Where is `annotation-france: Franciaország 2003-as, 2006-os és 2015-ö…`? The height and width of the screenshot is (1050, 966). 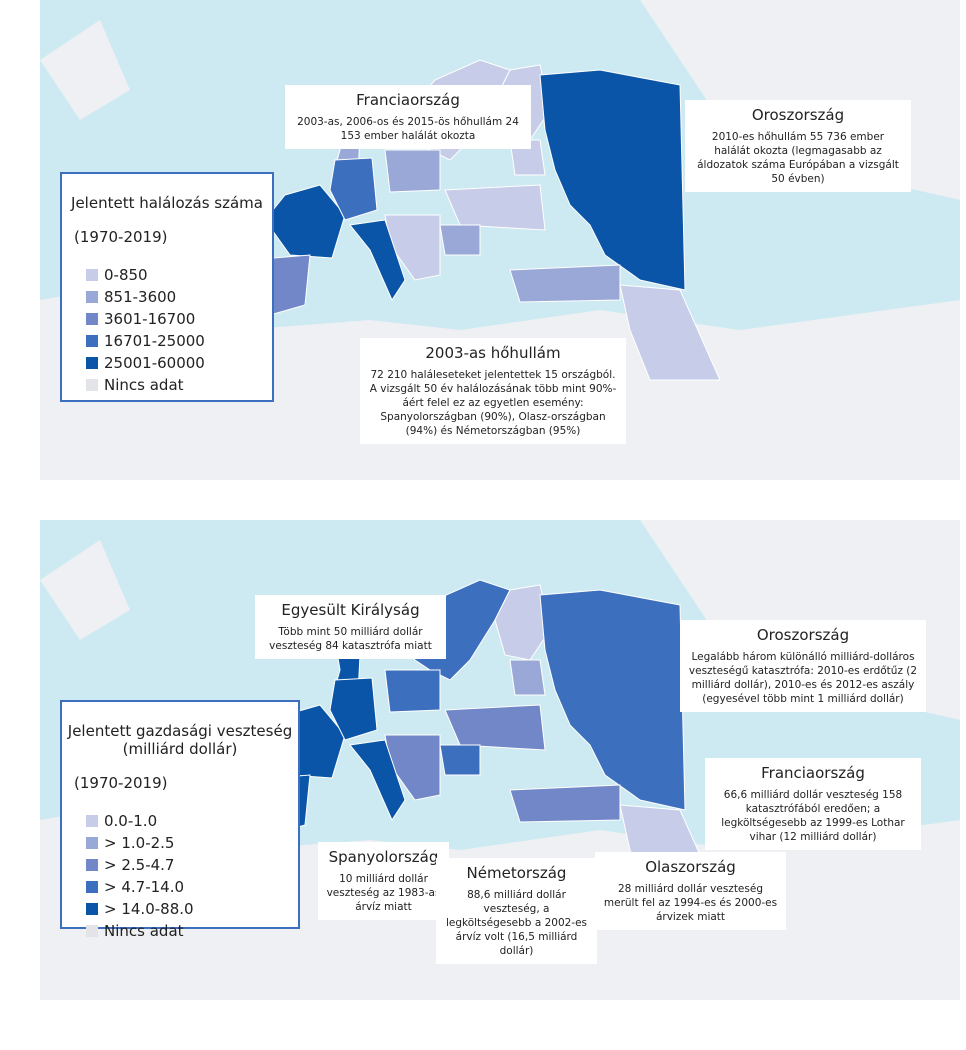
annotation-france: Franciaország 2003-as, 2006-os és 2015-ö… is located at coordinates (408, 117).